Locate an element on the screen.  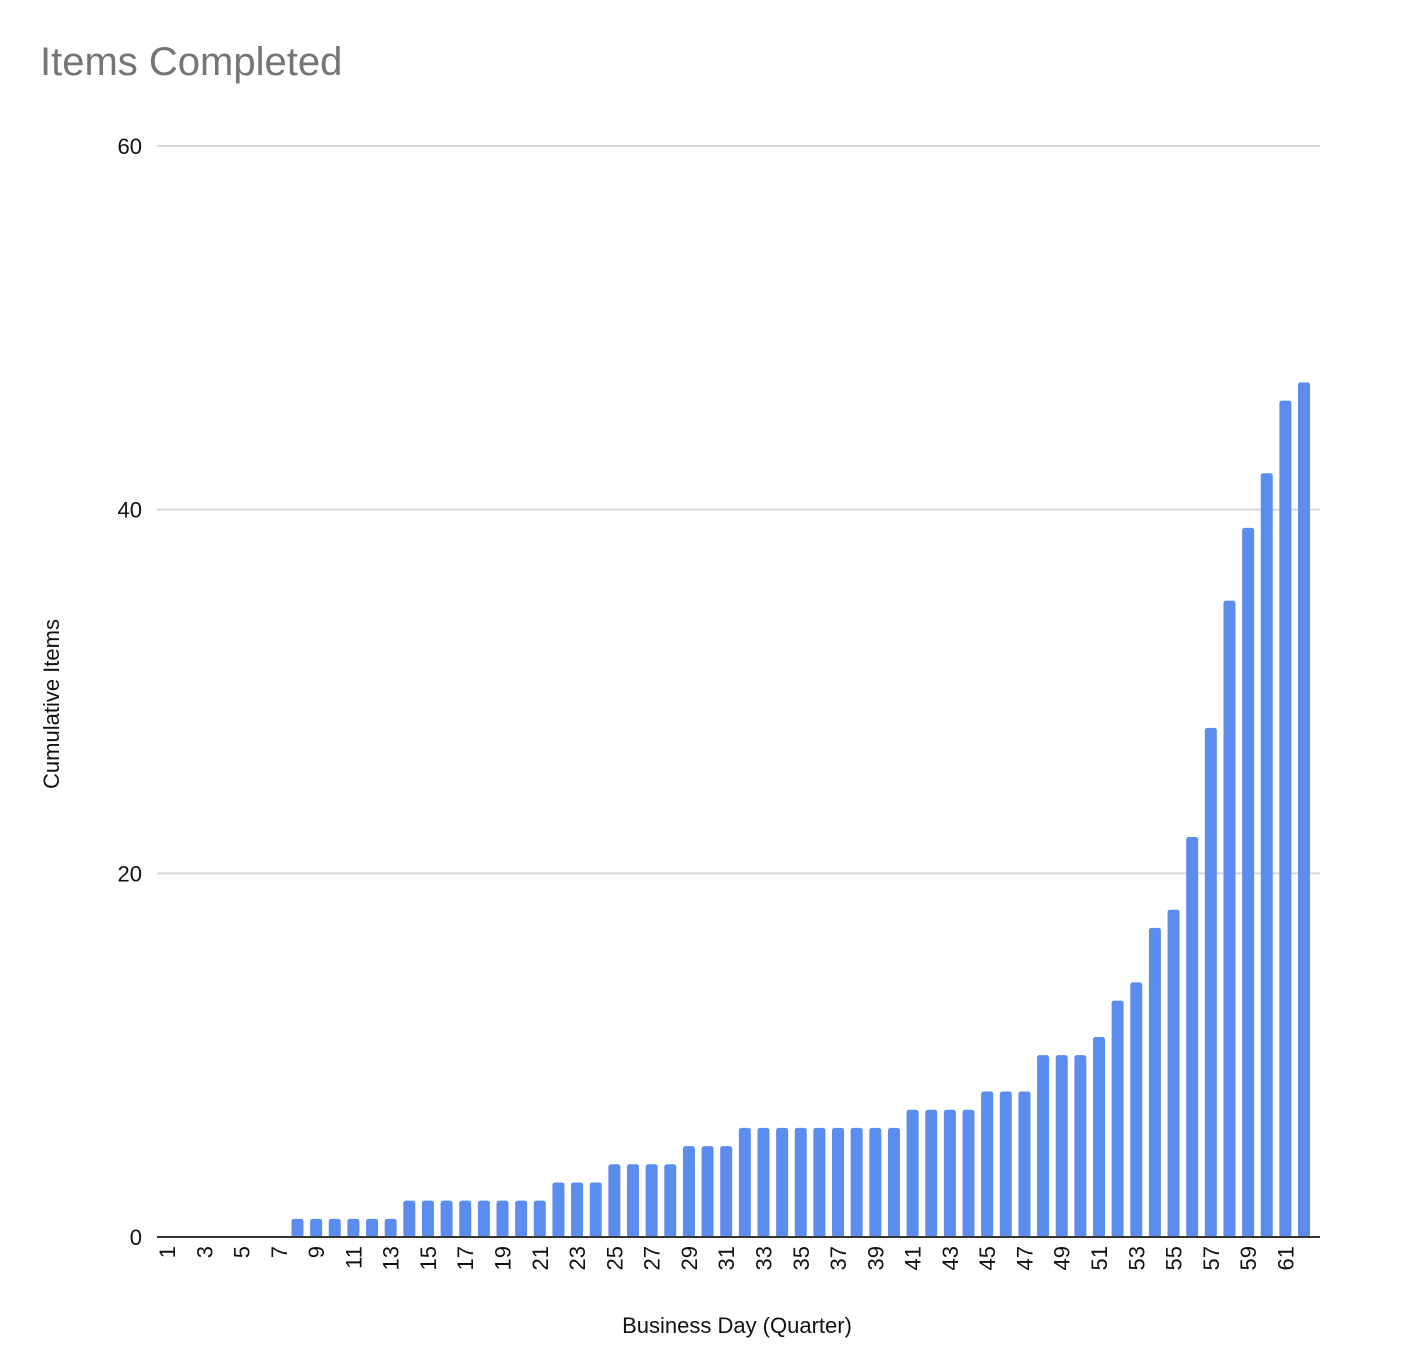
x-tick-label: 25 is located at coordinates (614, 1258).